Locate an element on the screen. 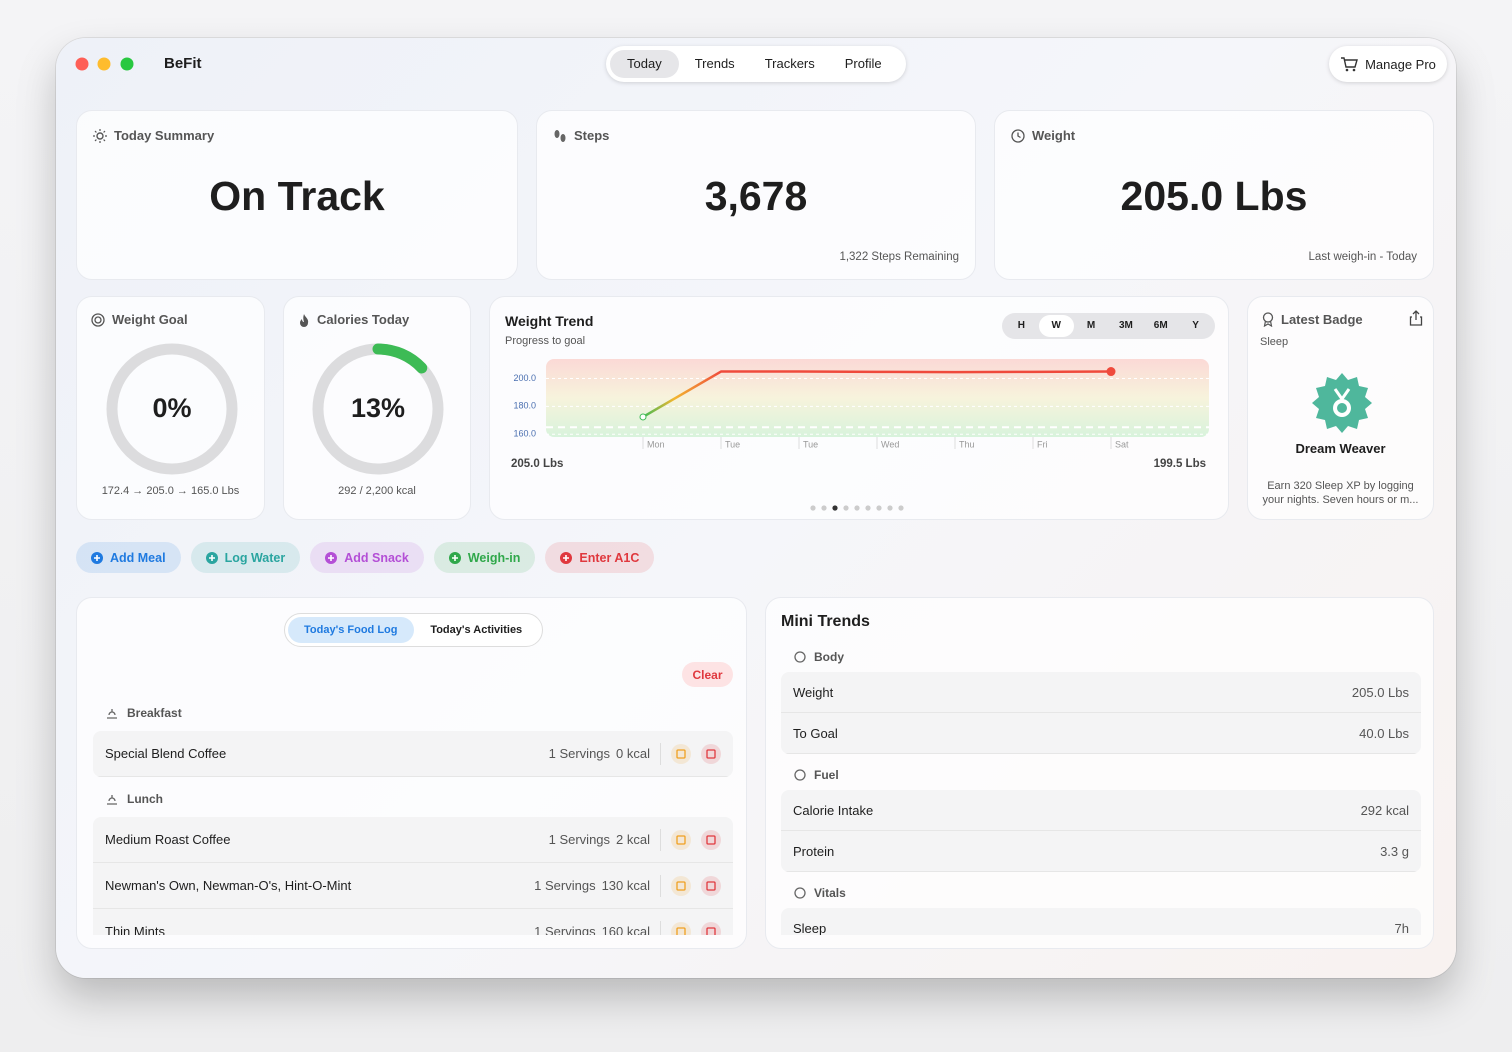  segment: Today's Activities is located at coordinates (476, 630).